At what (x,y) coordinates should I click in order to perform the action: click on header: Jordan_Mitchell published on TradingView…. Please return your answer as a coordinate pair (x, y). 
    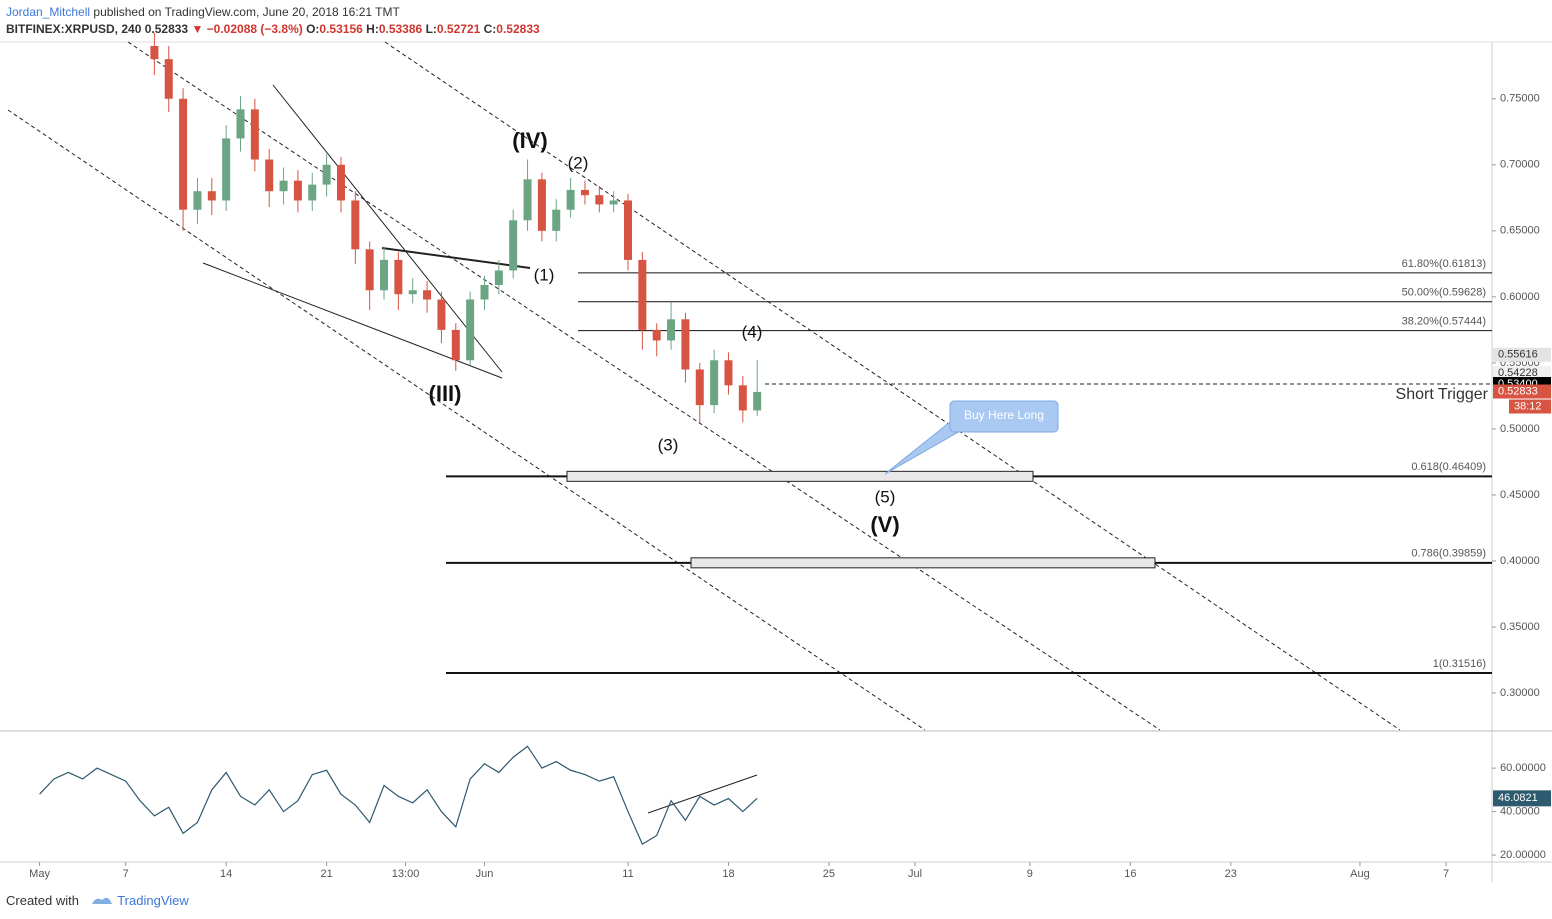
    Looking at the image, I should click on (273, 21).